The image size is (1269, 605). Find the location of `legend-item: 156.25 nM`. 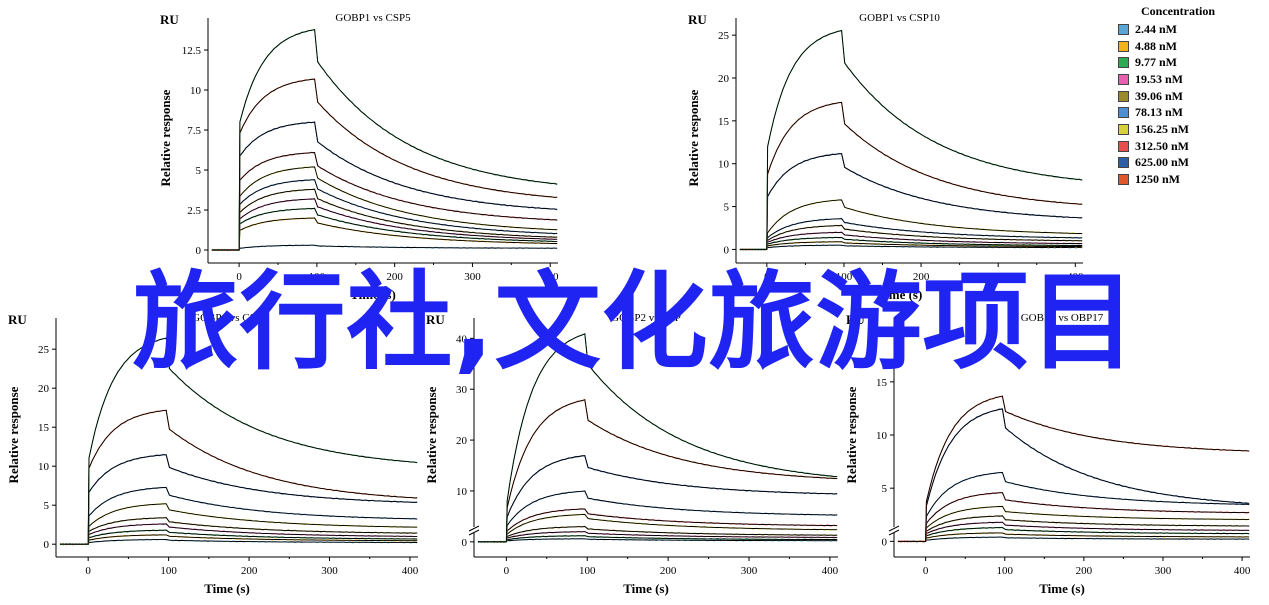

legend-item: 156.25 nM is located at coordinates (1178, 129).